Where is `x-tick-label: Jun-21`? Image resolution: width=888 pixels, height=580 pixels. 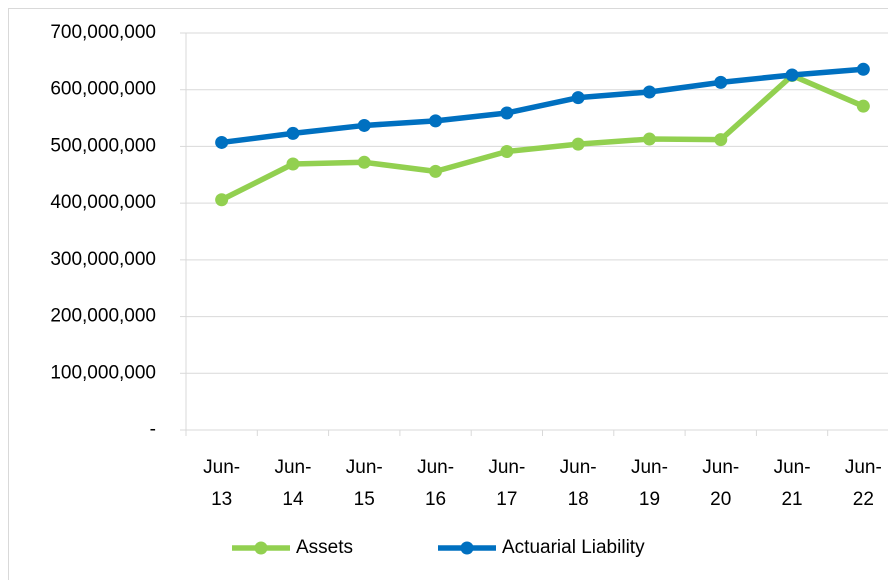 x-tick-label: Jun-21 is located at coordinates (792, 483).